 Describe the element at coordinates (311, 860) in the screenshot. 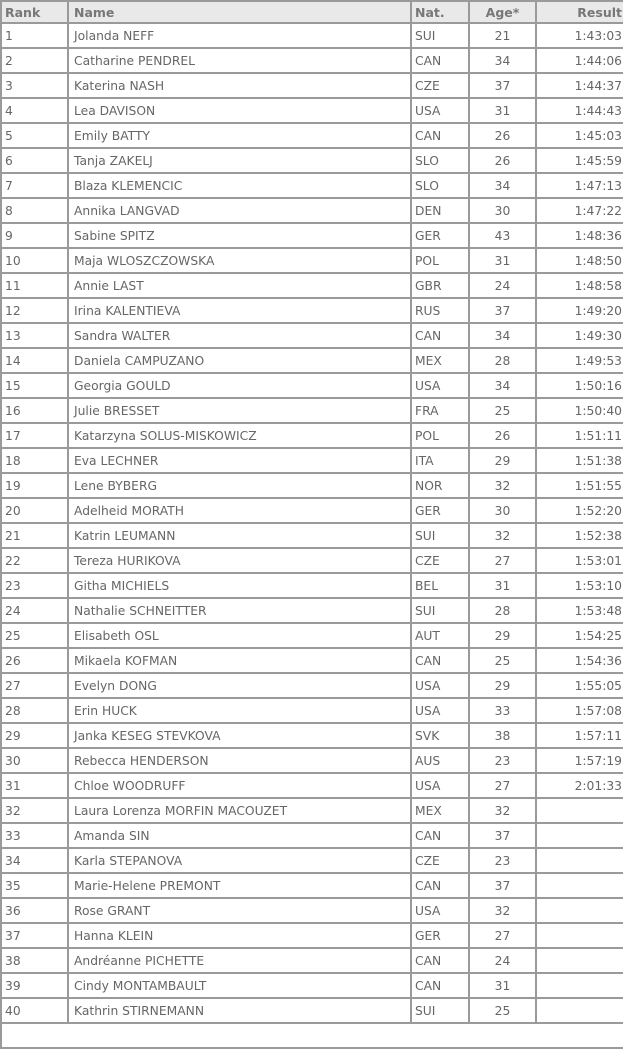

I see `table-row: 34 Karla STEPANOVA CZE 23` at that location.